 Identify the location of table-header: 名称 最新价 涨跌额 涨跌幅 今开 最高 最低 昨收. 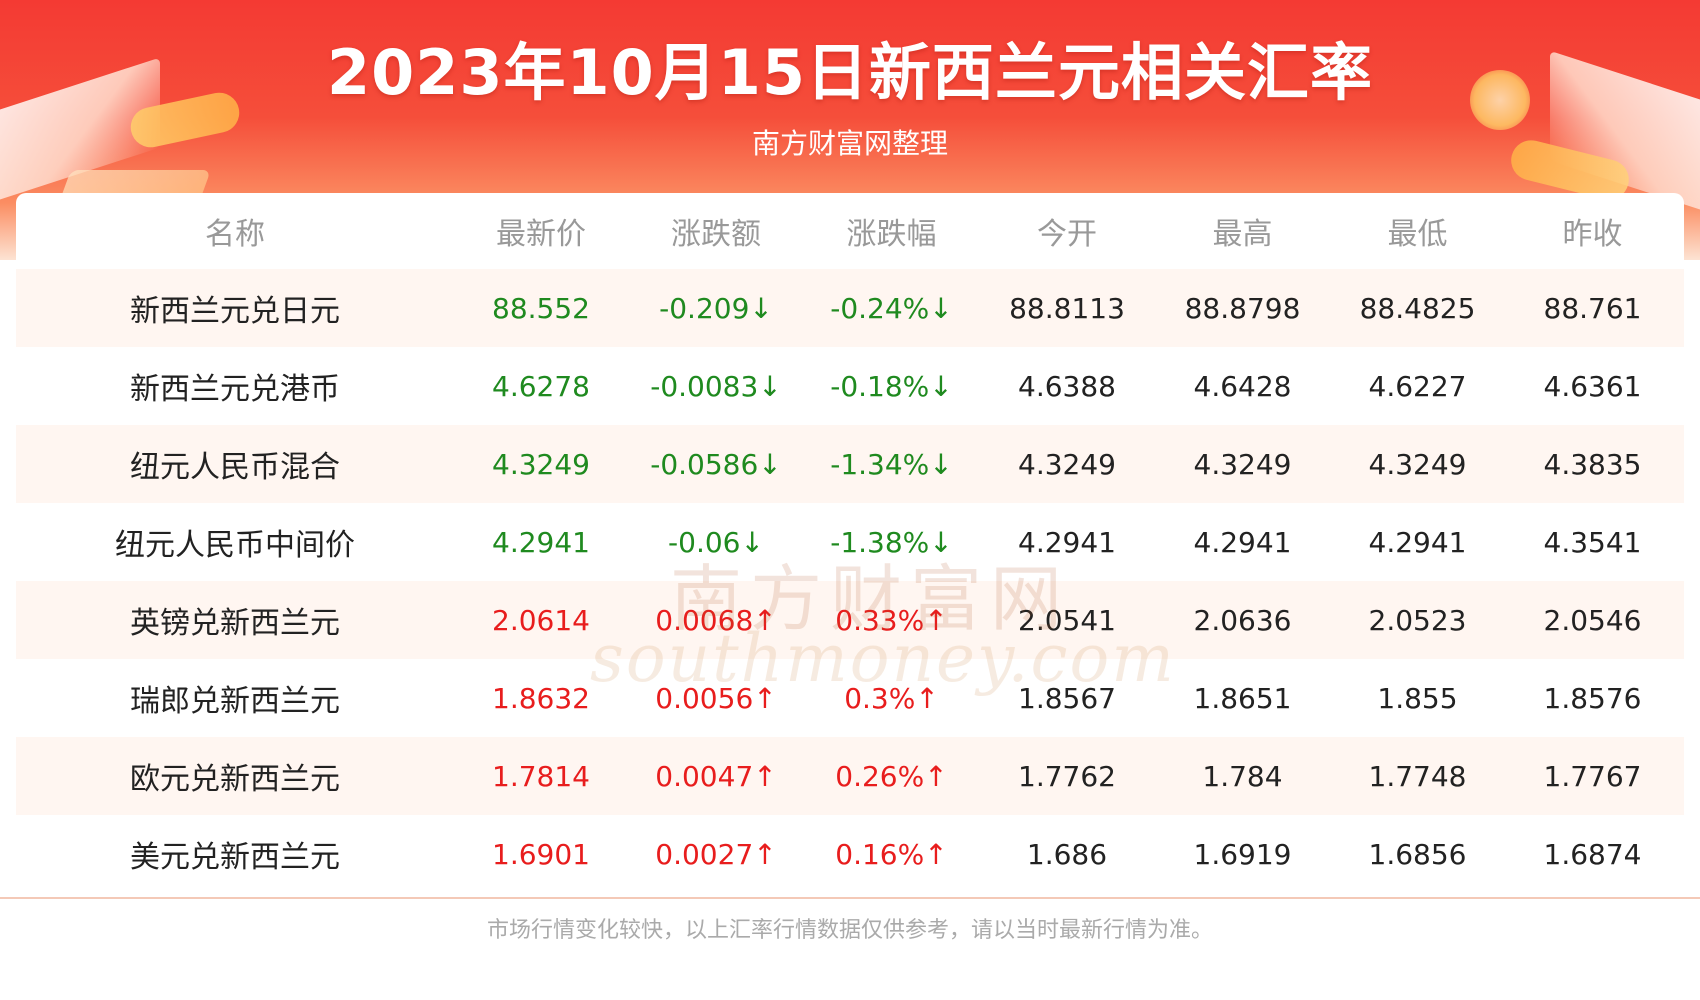
(850, 231).